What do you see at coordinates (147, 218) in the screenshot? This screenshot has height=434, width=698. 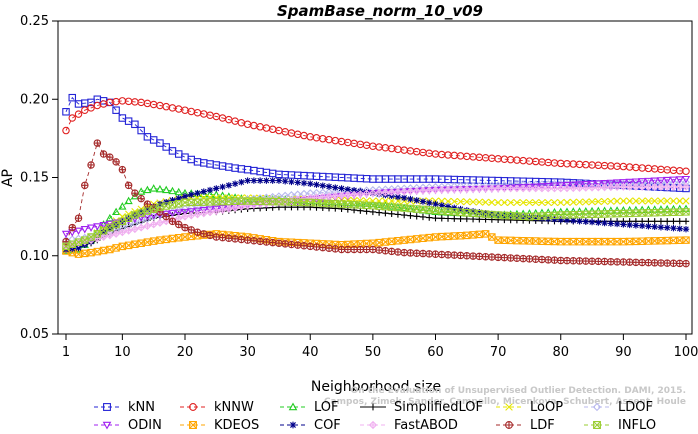 I see `data-point-ldof` at bounding box center [147, 218].